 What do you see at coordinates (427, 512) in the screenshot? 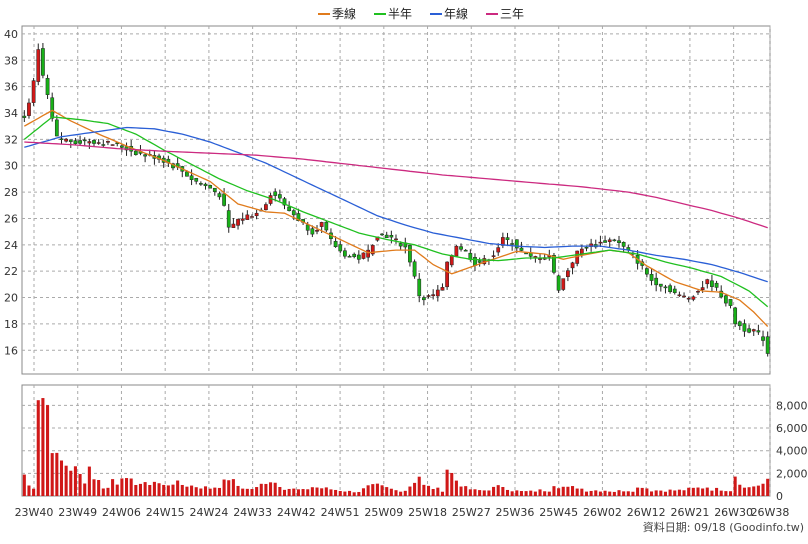
I see `x-tick-label: 25W18` at bounding box center [427, 512].